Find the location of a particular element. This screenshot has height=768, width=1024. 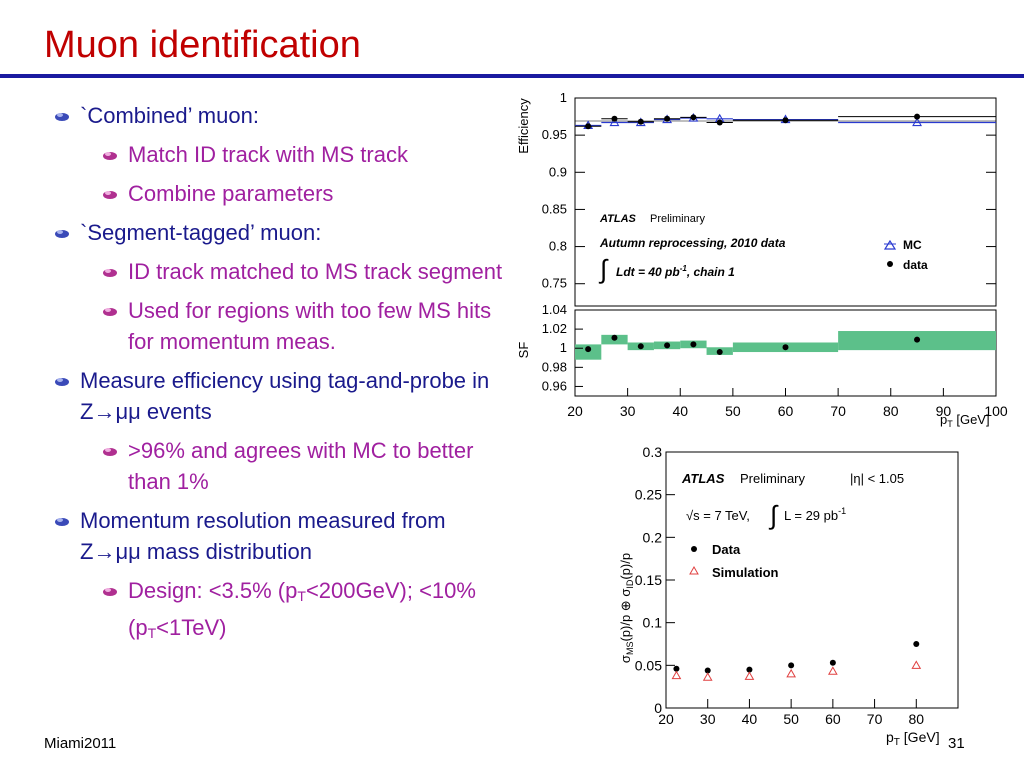

title-underline is located at coordinates (512, 76).